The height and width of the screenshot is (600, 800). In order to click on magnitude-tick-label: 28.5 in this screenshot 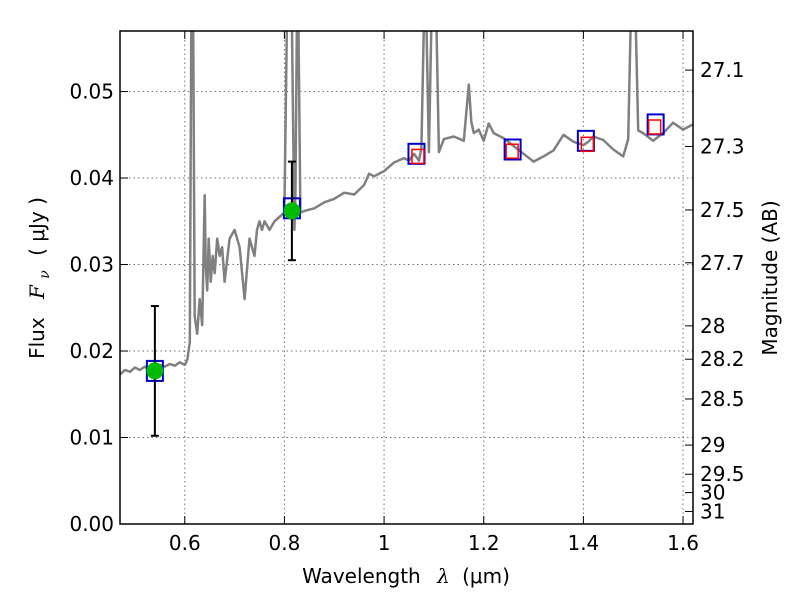, I will do `click(722, 399)`.